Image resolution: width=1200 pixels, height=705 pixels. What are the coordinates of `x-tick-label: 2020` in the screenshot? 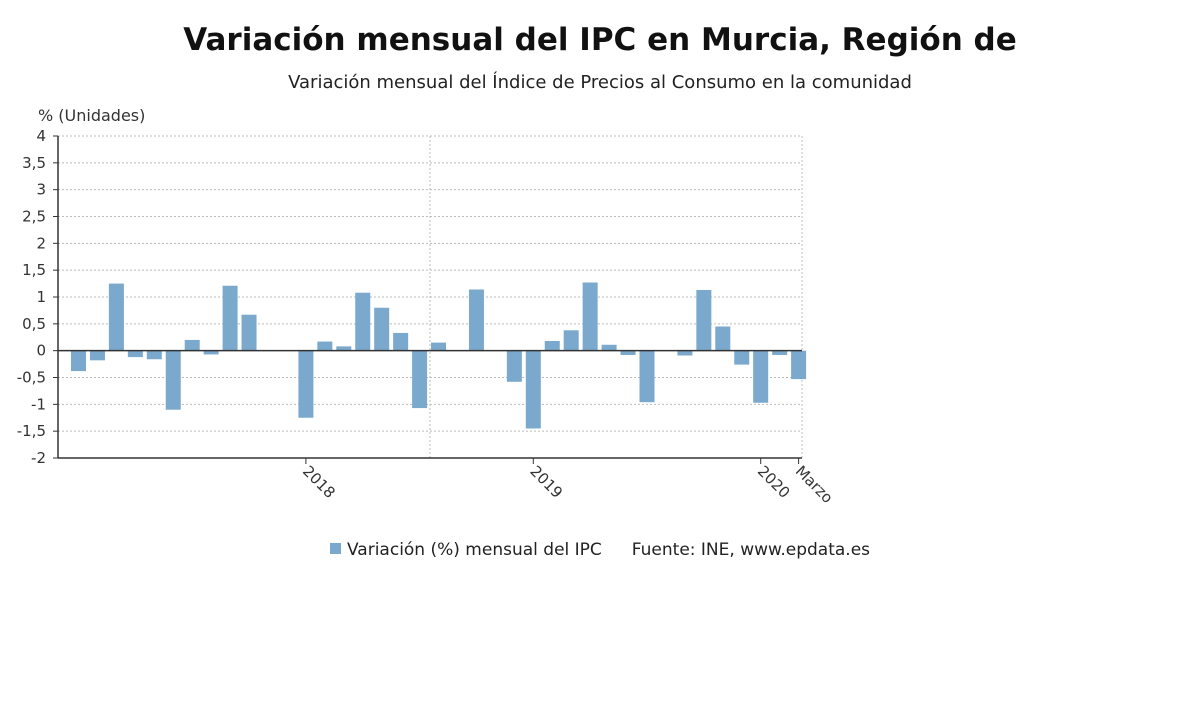 It's located at (774, 482).